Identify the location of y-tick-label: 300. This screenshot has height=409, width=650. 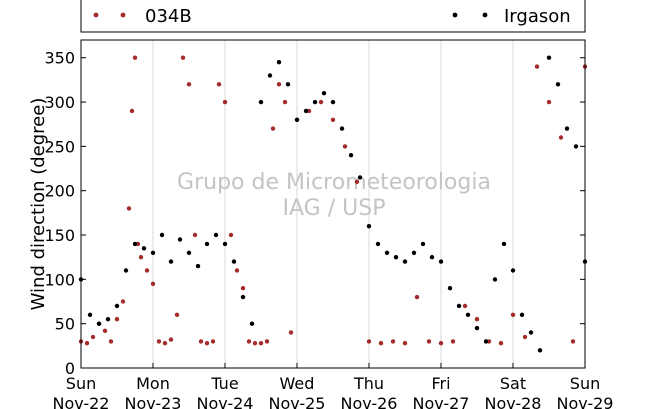
(59, 102).